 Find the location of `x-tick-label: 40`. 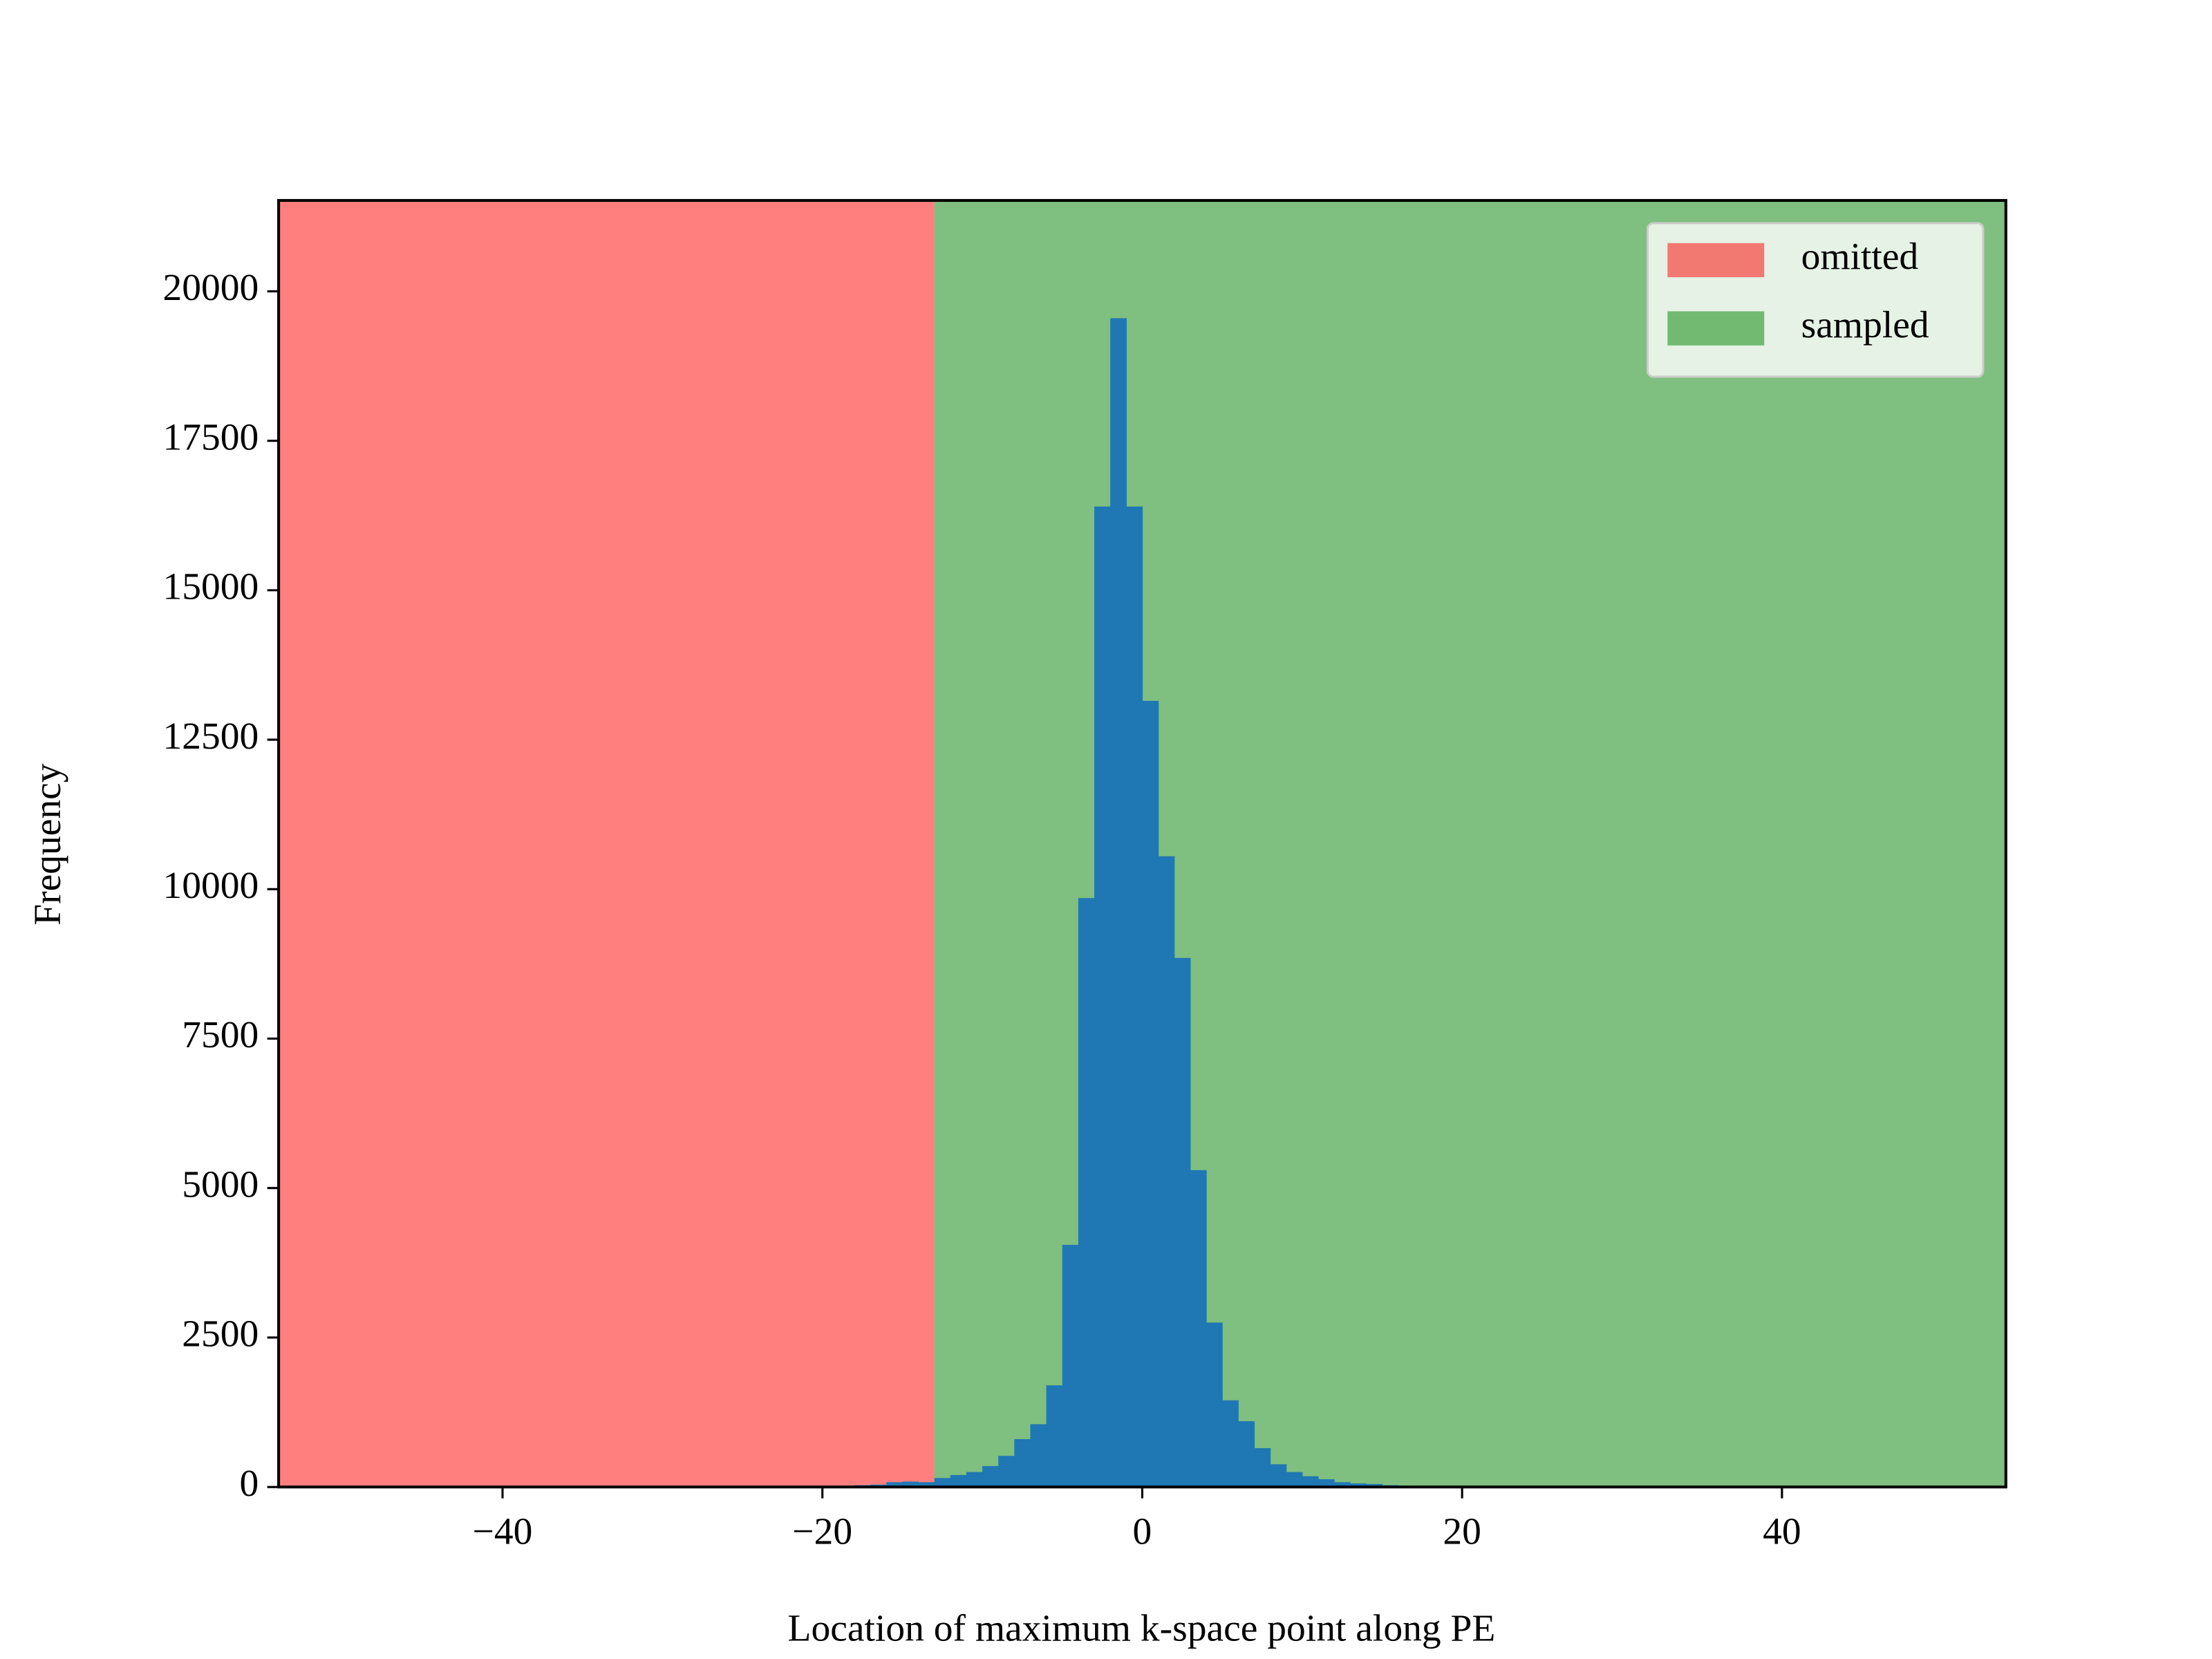

x-tick-label: 40 is located at coordinates (1782, 1531).